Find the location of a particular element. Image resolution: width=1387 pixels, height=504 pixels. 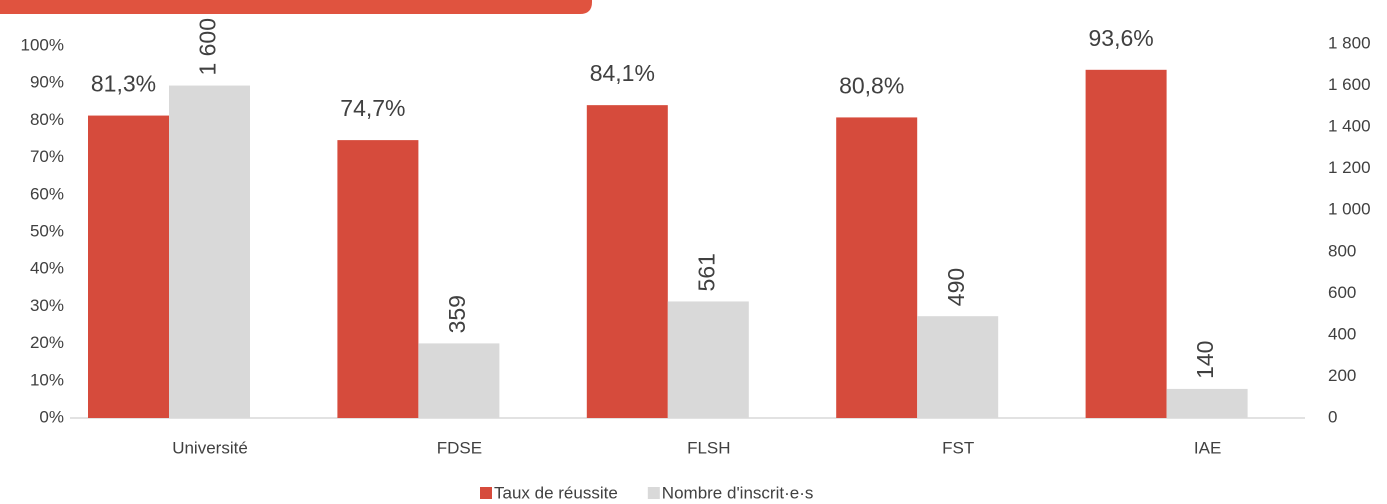

header-banner is located at coordinates (296, 7).